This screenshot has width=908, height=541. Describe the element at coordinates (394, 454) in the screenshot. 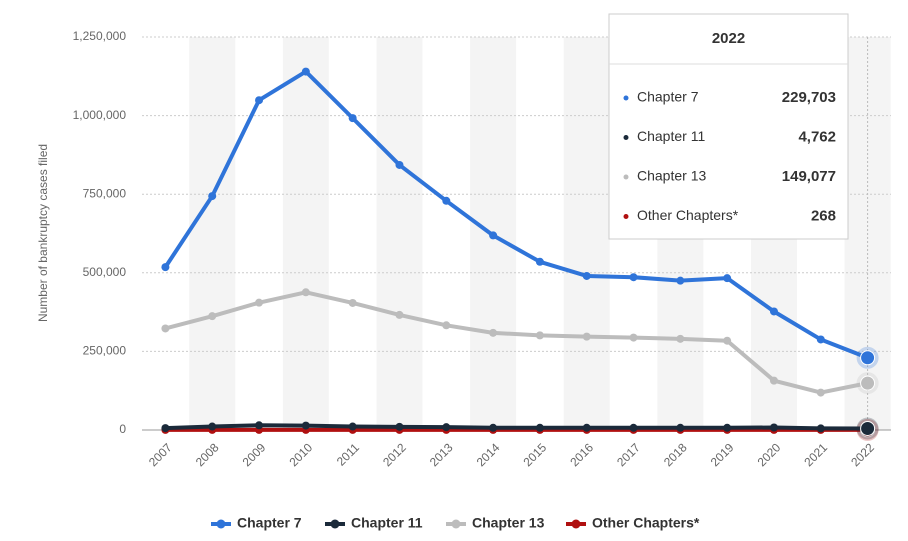

I see `x-tick-label: 2012` at that location.